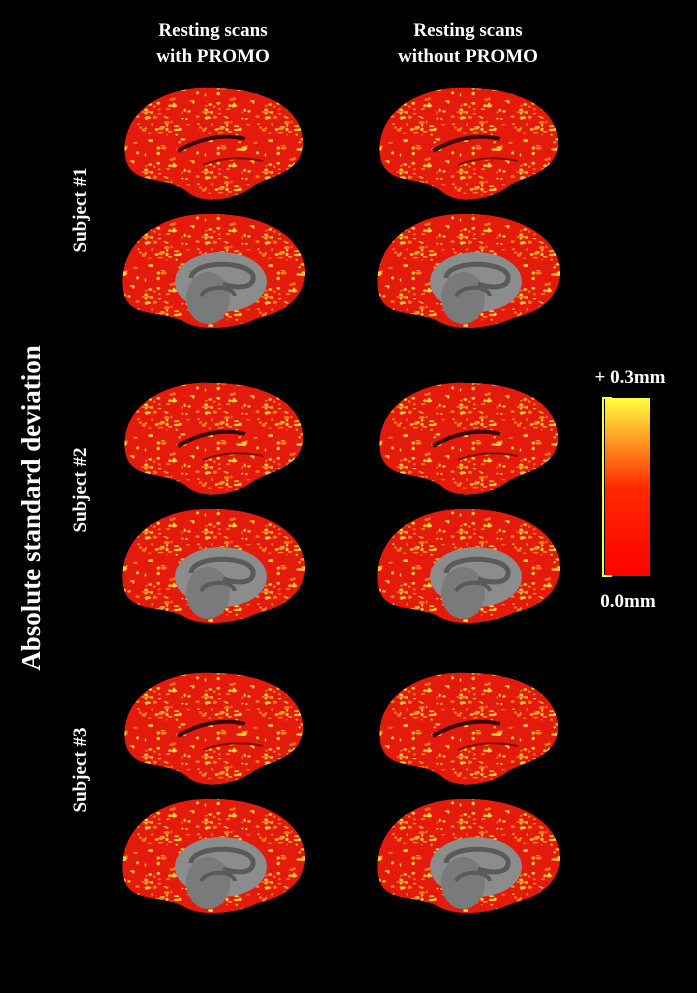  I want to click on column-header: with PROMO, so click(212, 56).